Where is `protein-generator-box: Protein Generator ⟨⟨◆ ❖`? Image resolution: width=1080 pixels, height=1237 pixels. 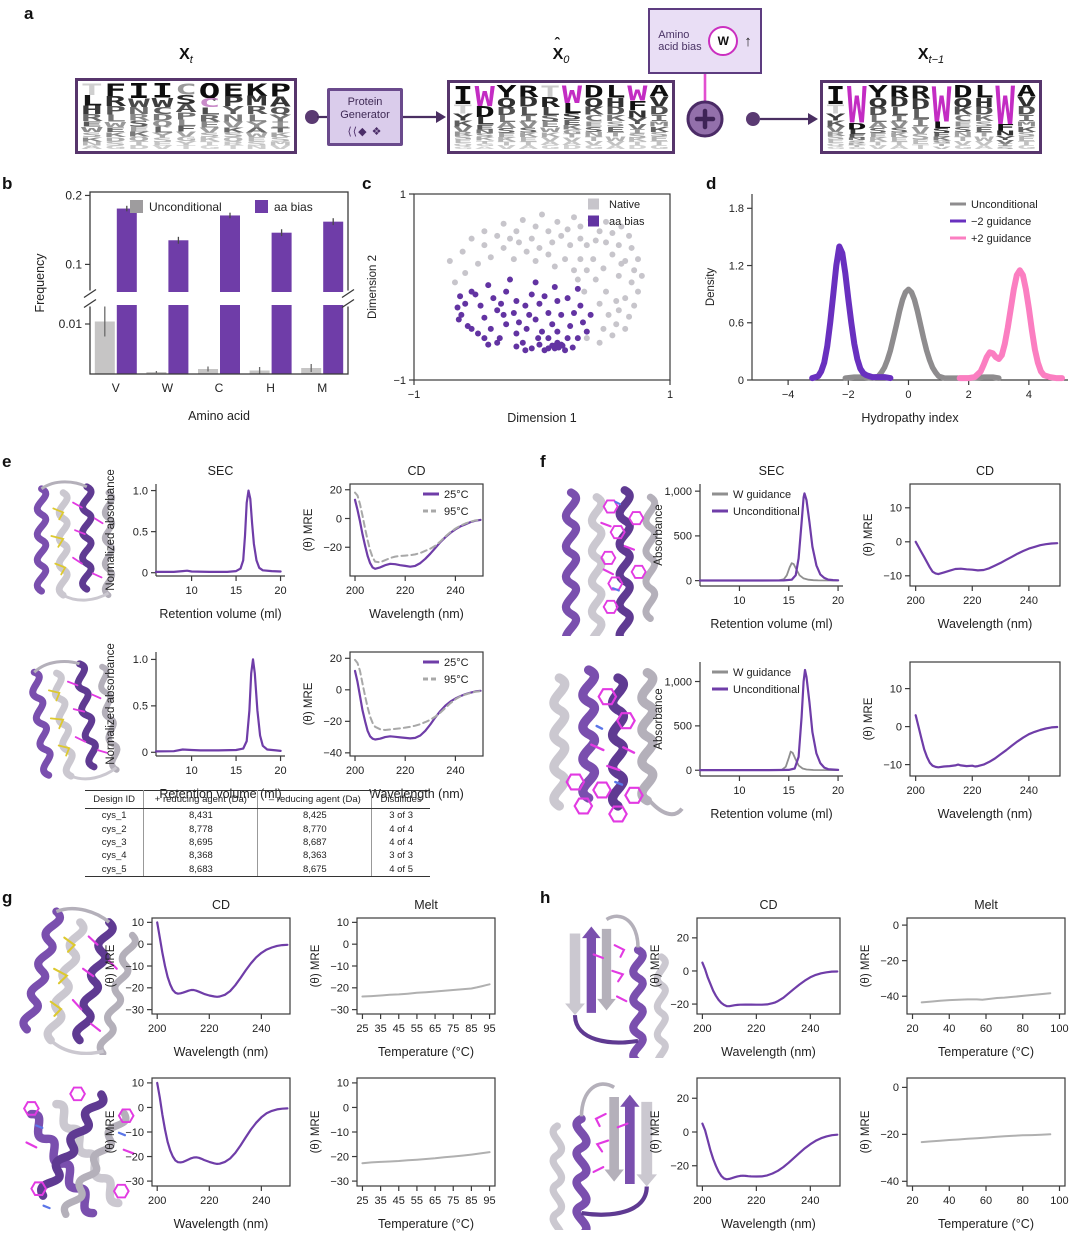 protein-generator-box: Protein Generator ⟨⟨◆ ❖ is located at coordinates (365, 117).